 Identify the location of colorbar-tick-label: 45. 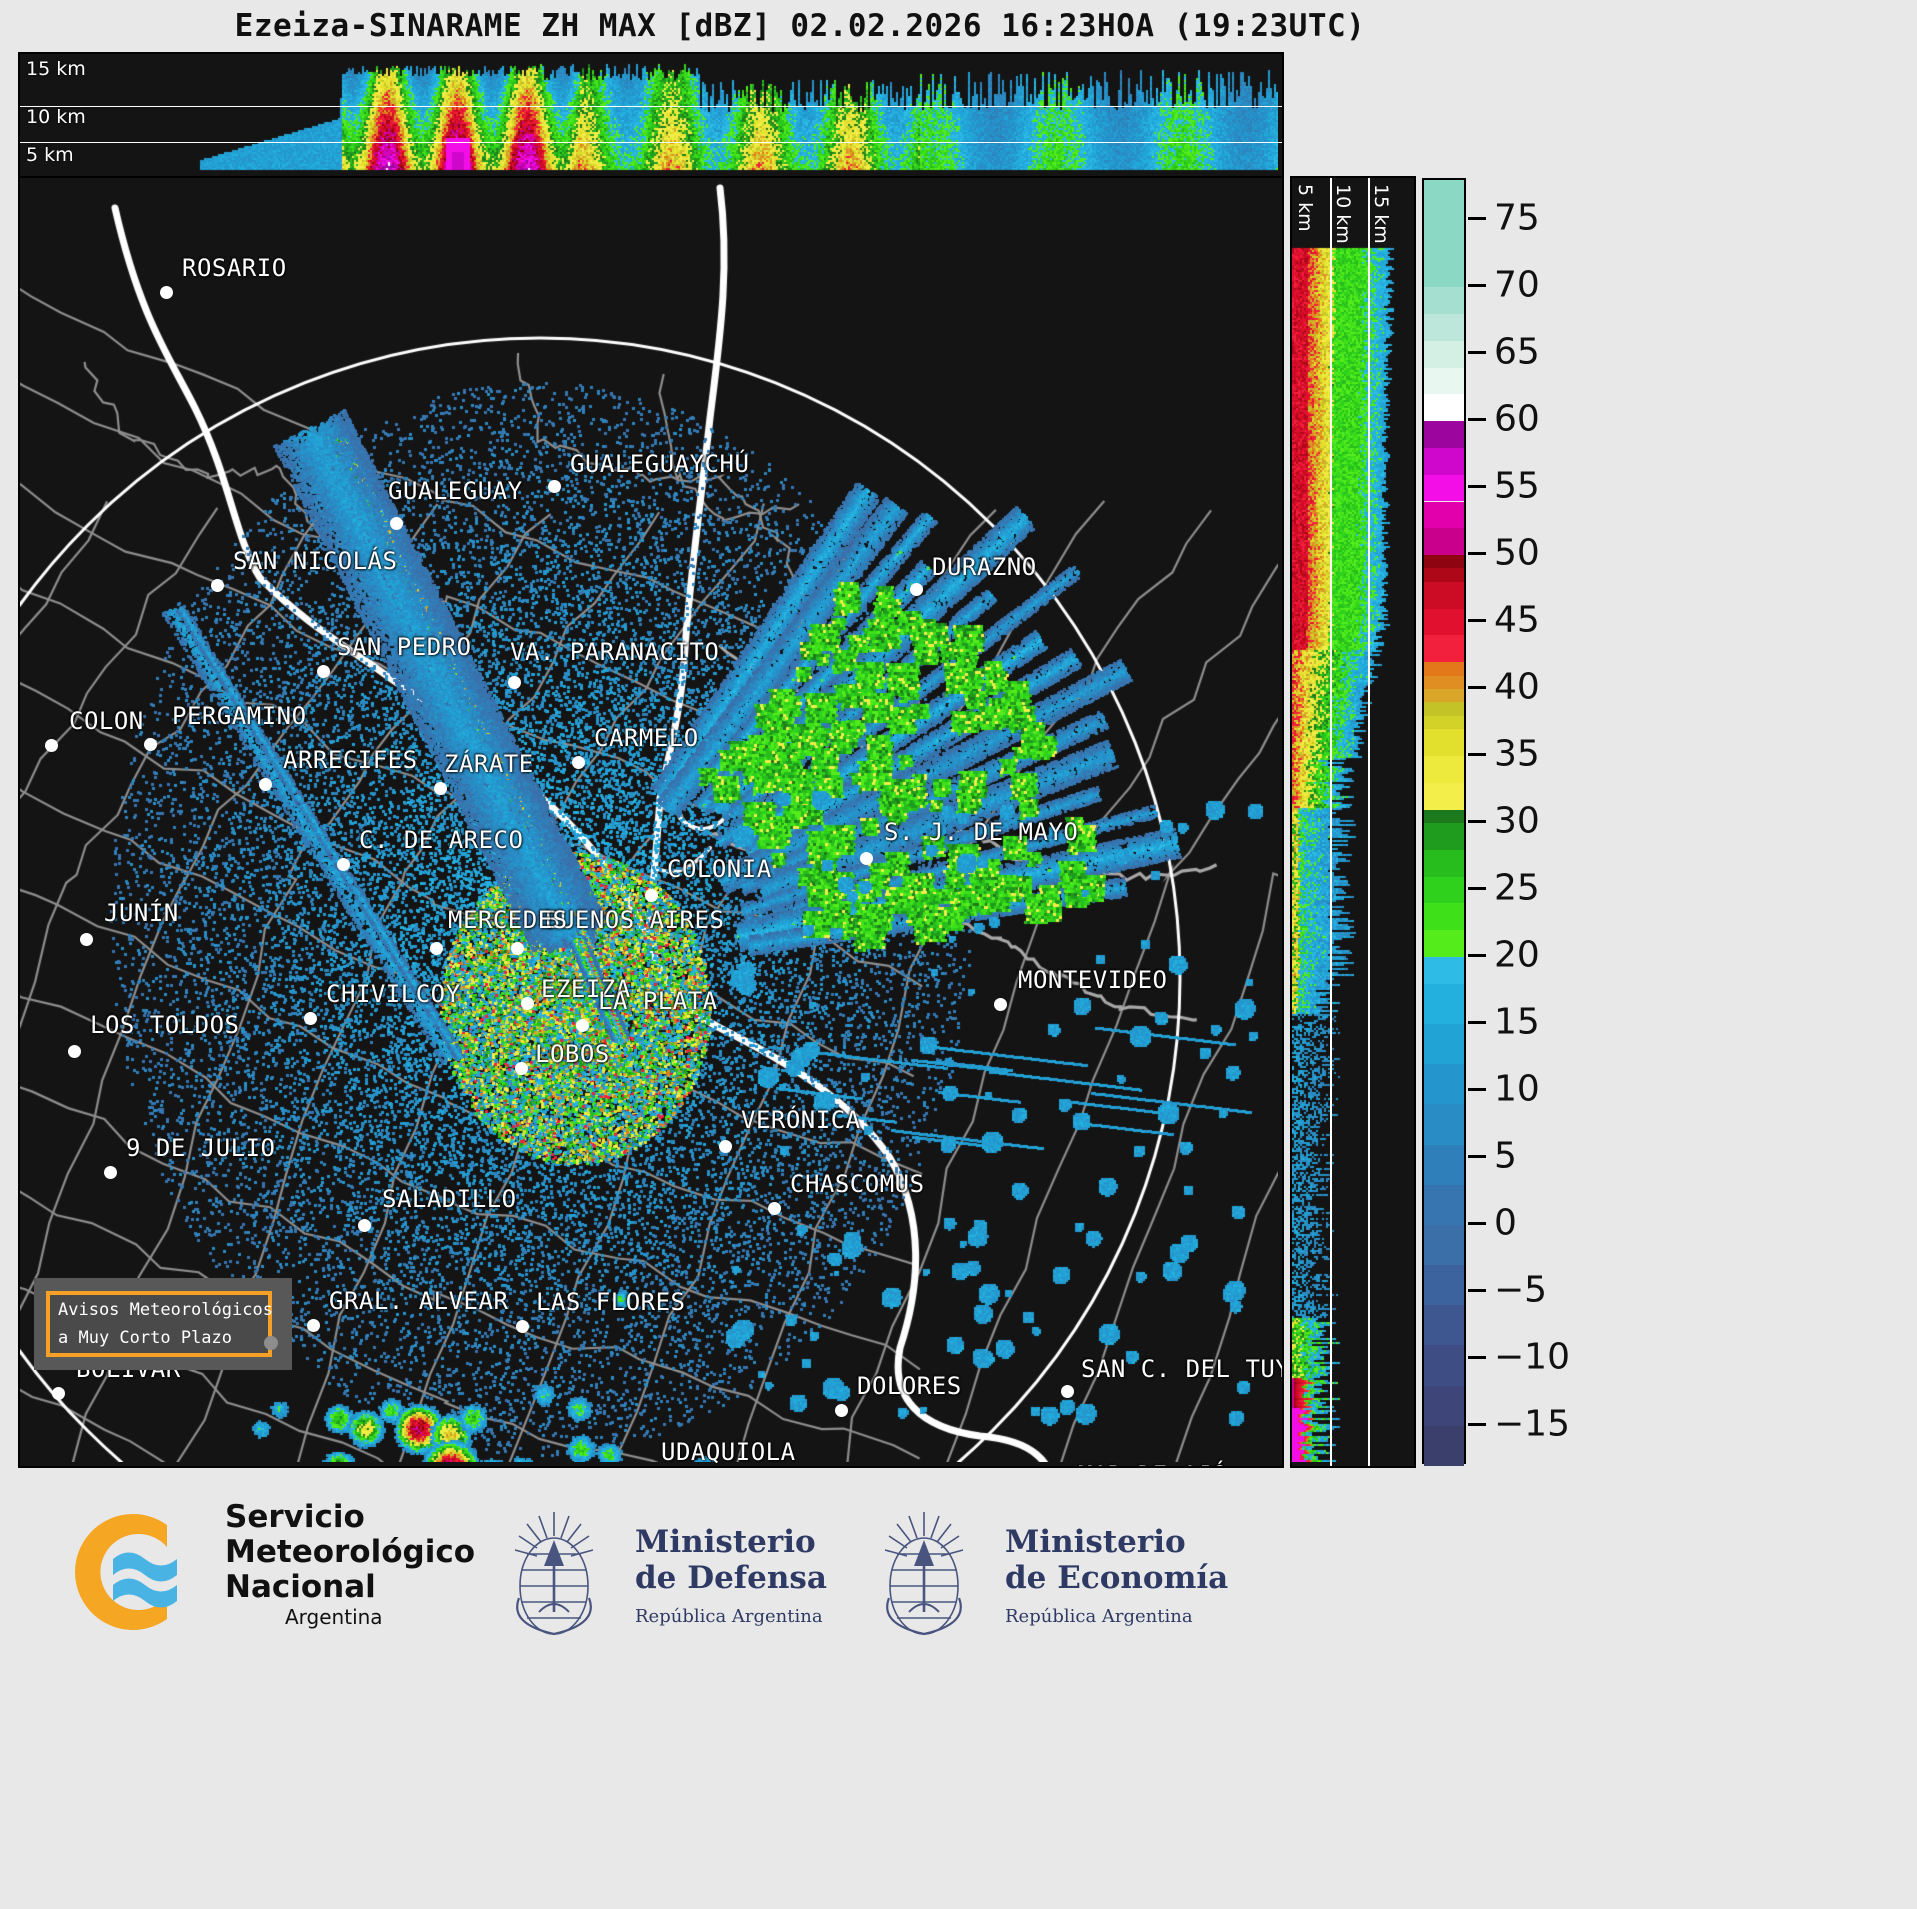
(1517, 620).